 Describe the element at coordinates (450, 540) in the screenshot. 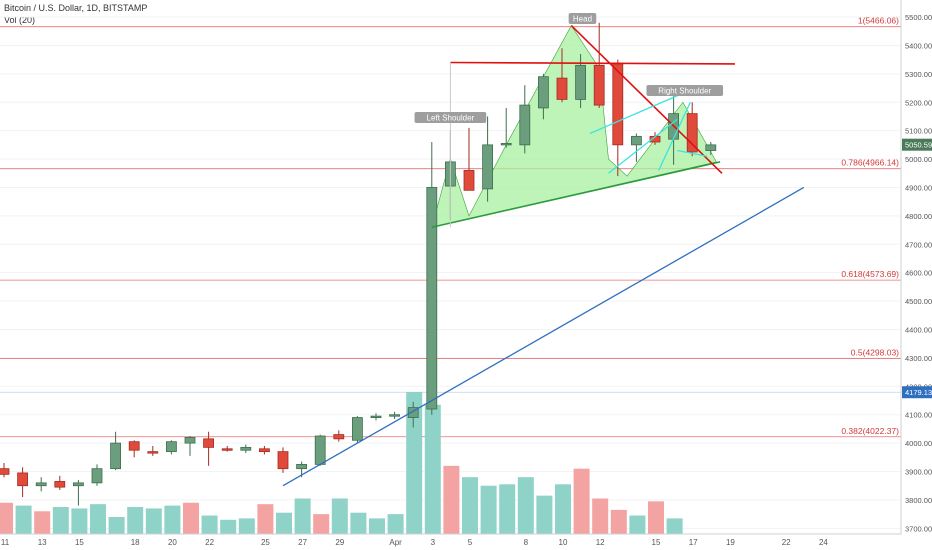

I see `date-axis: 11 13 15 18 20 22 25 27 29 Apr 3 5 8 10 12 15 17 19 22 24` at that location.